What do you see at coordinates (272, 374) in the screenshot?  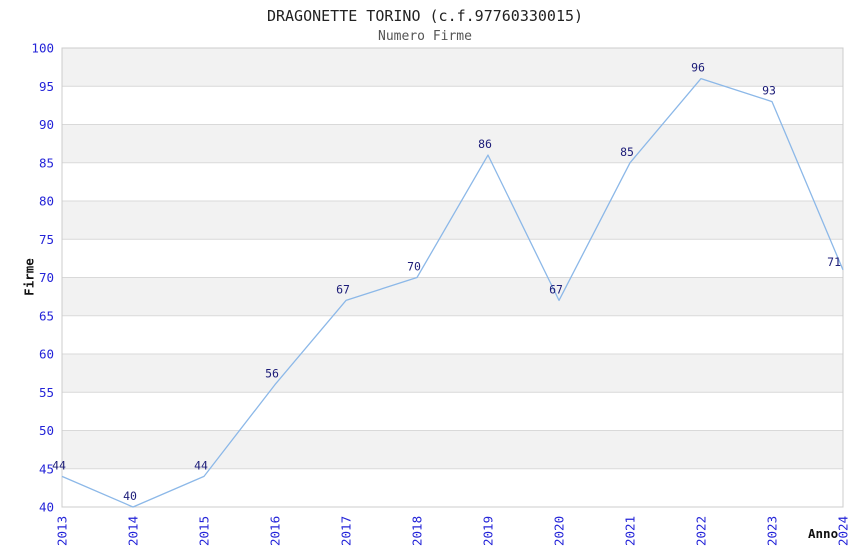 I see `point-value-label: 56` at bounding box center [272, 374].